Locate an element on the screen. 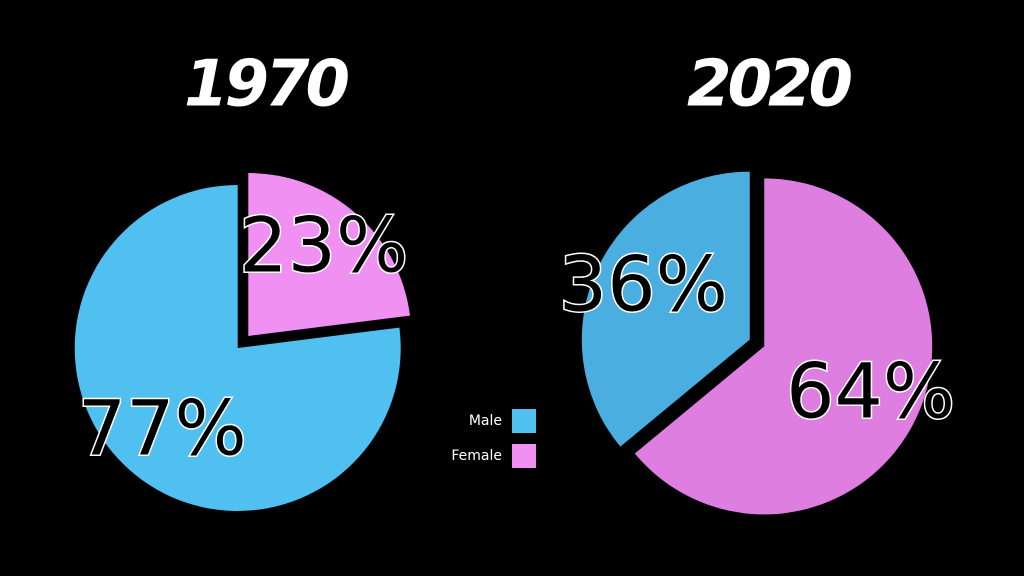 Image resolution: width=1024 pixels, height=576 pixels. data-label: 36% is located at coordinates (643, 284).